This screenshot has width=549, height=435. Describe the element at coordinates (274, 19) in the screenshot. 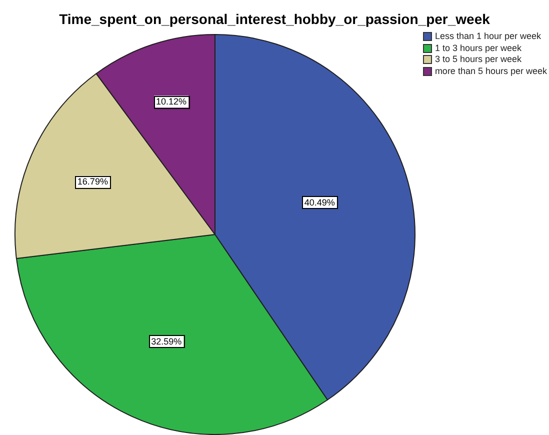

I see `chart-title: Time_spent_on_personal_interest_hobby_or_passion_per_week` at that location.